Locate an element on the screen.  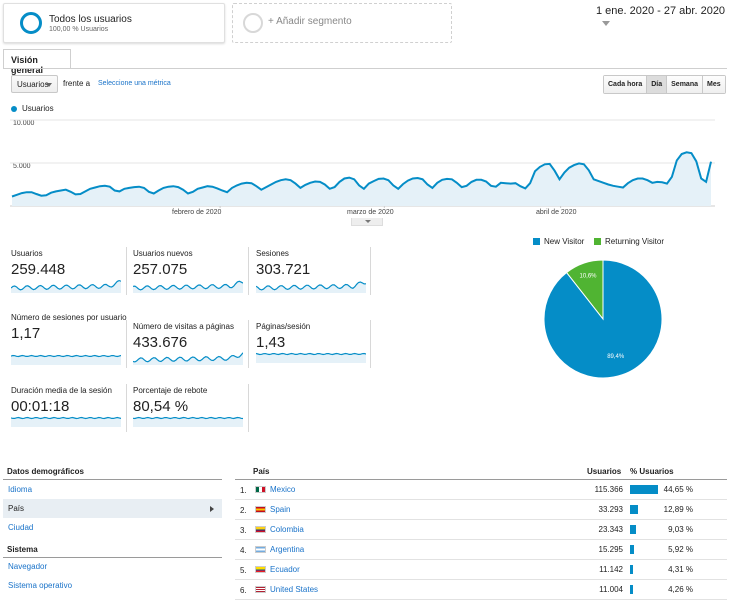
segment-all-users: Todos los usuarios 100,00 % Usuarios is located at coordinates (114, 23).